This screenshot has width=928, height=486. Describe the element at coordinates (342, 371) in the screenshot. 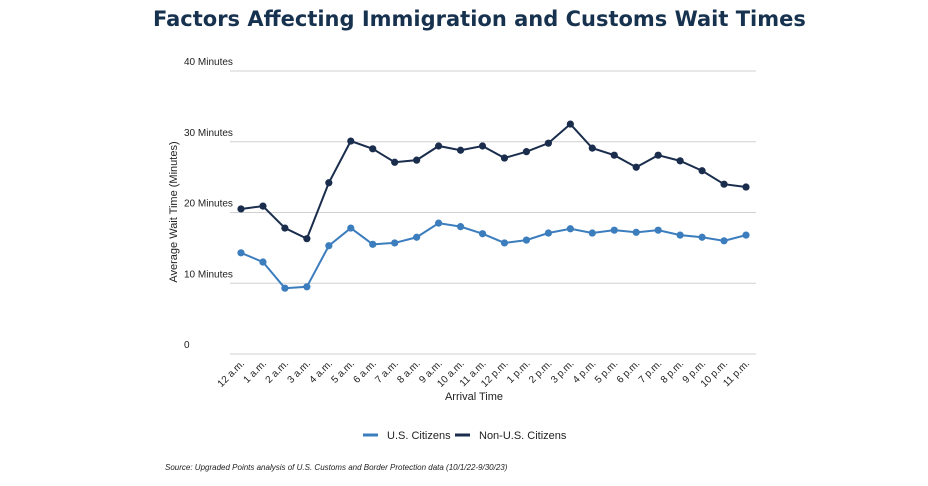

I see `x-tick-label: 5 a.m.` at that location.